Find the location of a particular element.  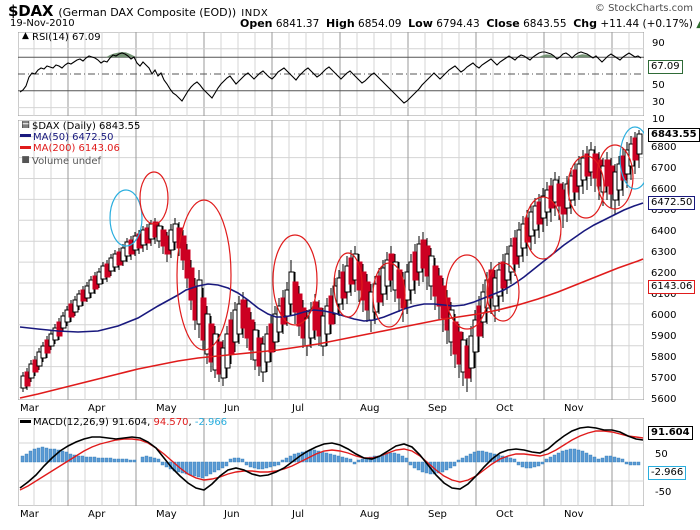

macd-hist-flag: -2.966 is located at coordinates (667, 473).